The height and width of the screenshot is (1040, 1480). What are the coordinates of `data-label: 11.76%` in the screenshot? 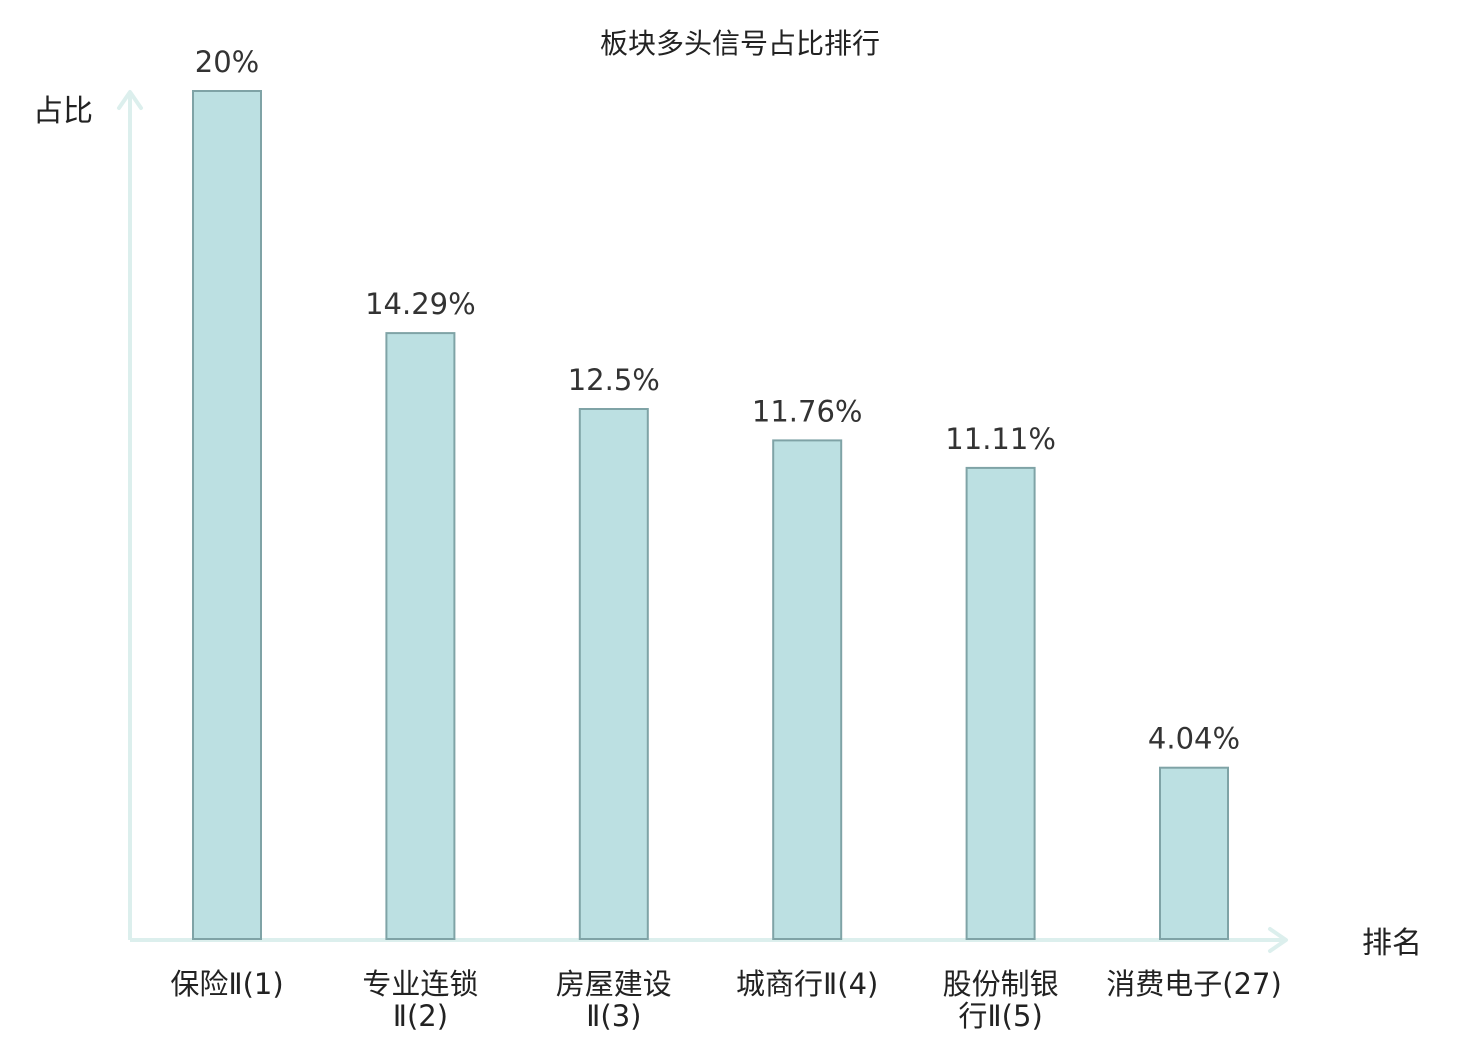 It's located at (807, 411).